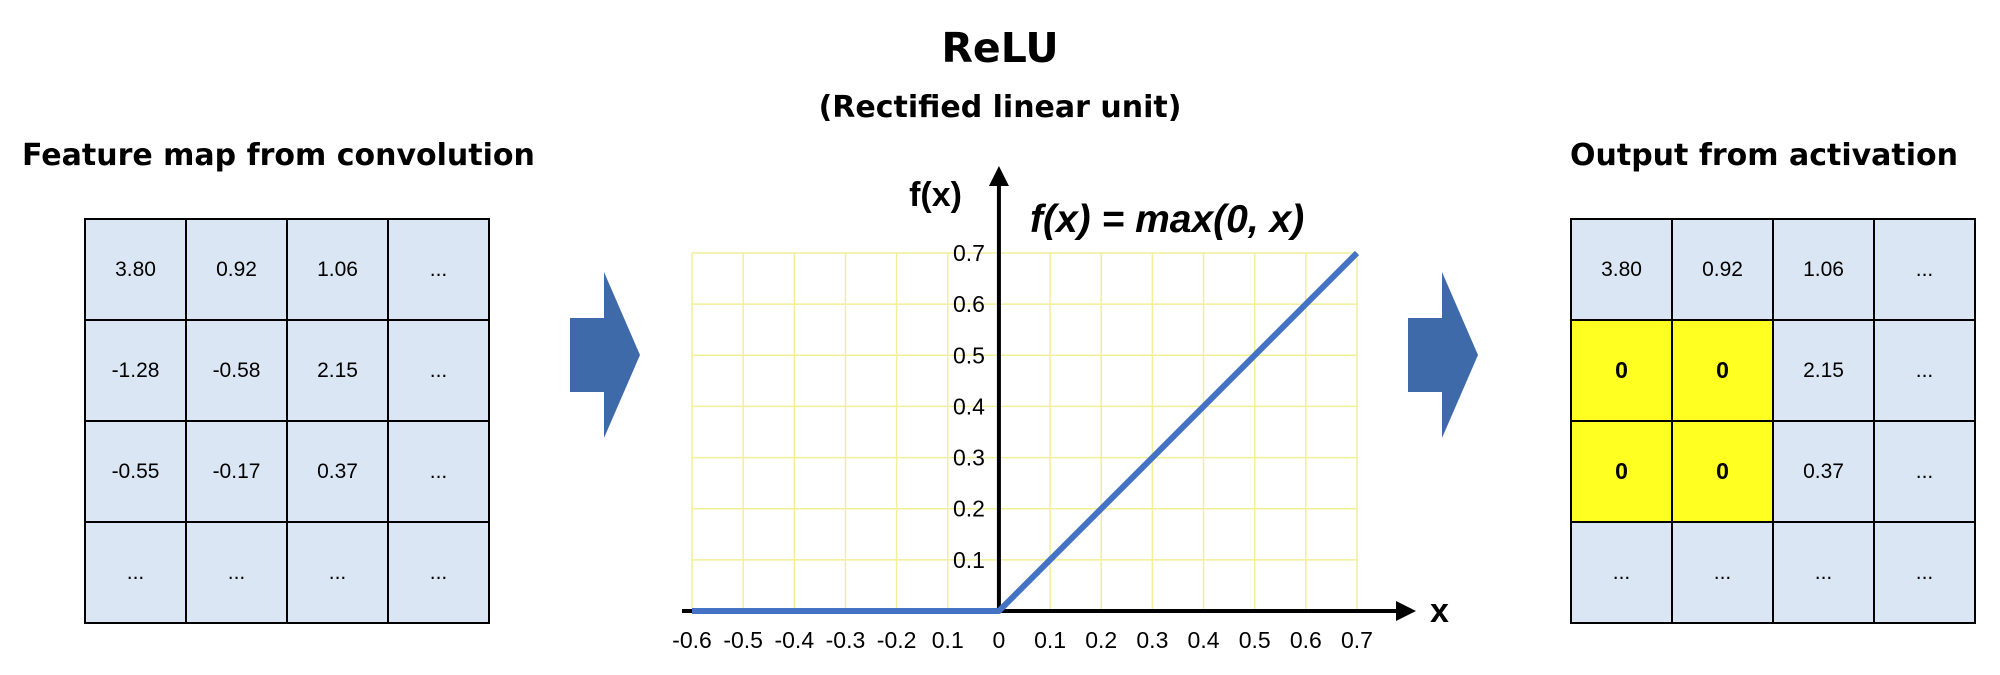  Describe the element at coordinates (846, 640) in the screenshot. I see `x-tick-label: -0.3` at that location.